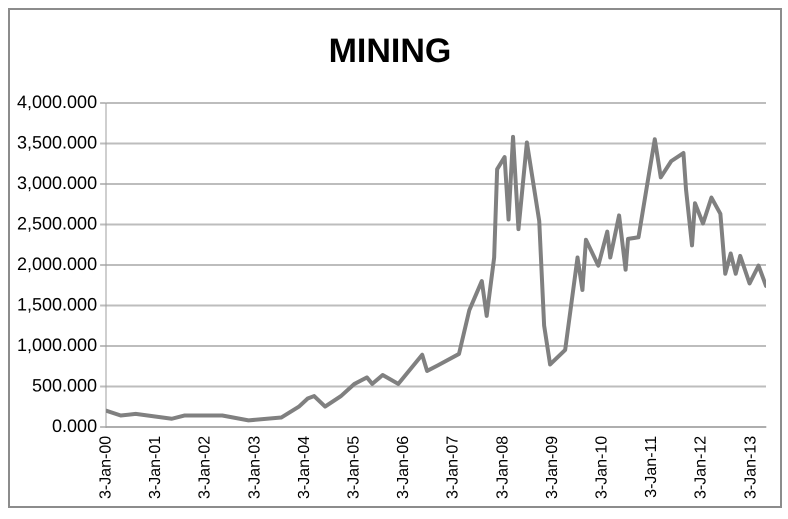 Image resolution: width=788 pixels, height=519 pixels. I want to click on y-tick-label: 3,000.000, so click(57, 182).